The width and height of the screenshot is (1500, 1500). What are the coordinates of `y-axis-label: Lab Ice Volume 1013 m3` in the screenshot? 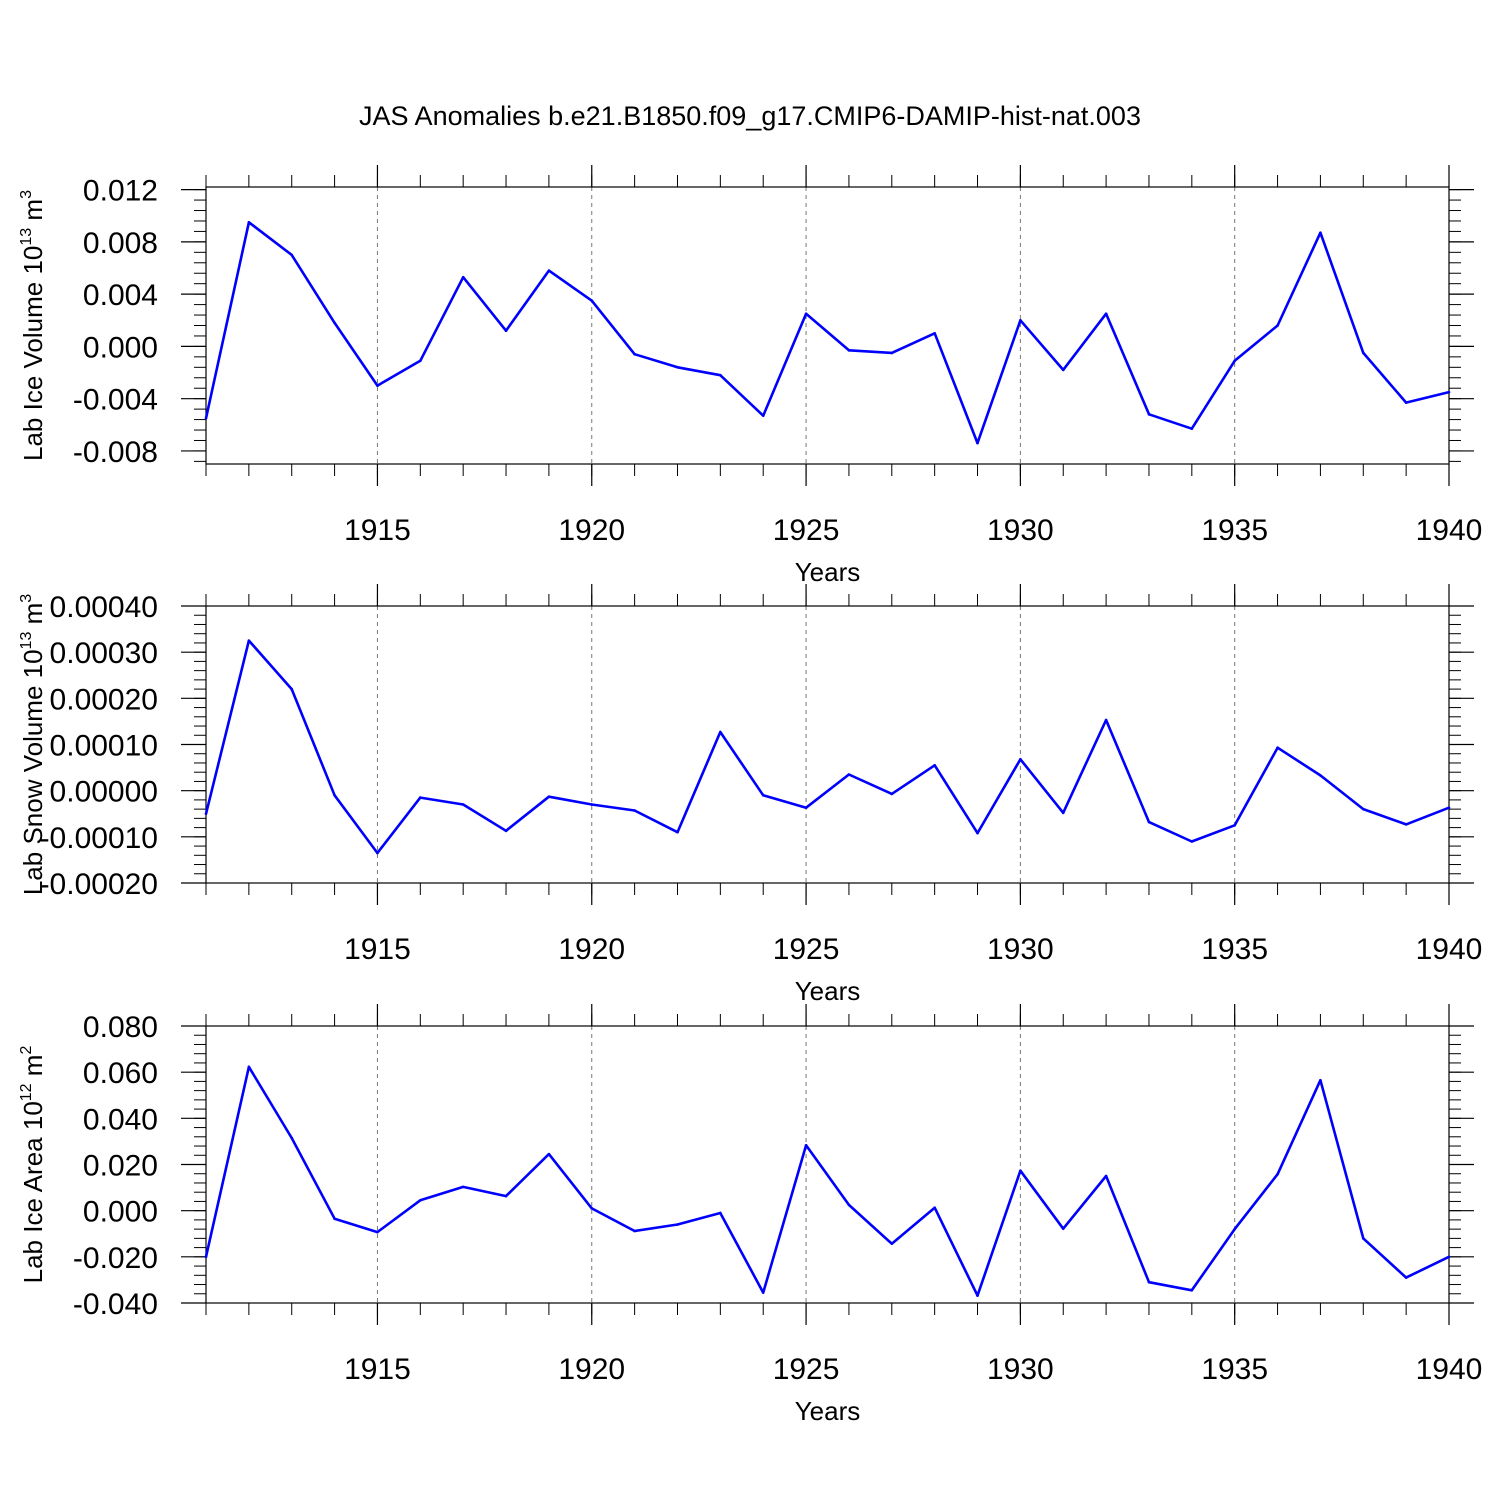 It's located at (33, 325).